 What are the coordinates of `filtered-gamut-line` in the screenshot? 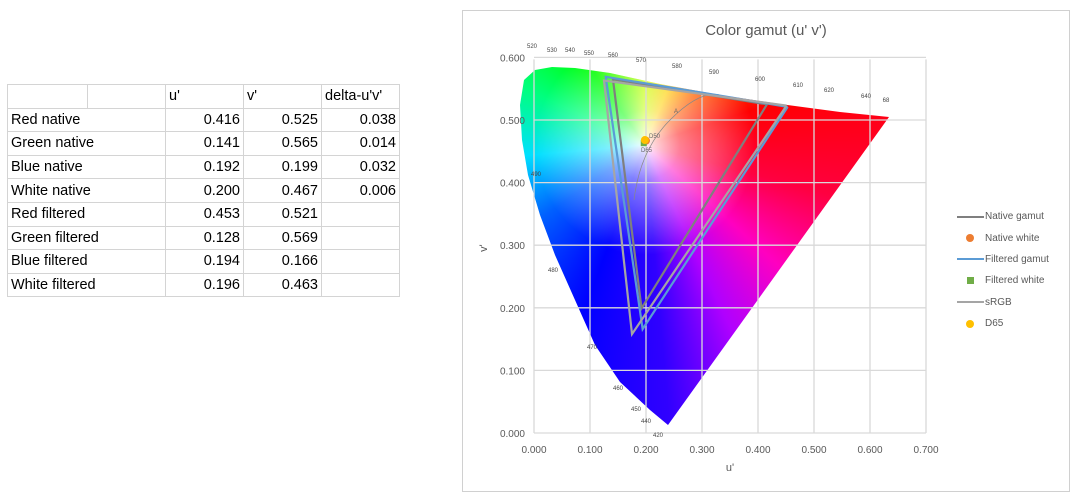 It's located at (696, 204).